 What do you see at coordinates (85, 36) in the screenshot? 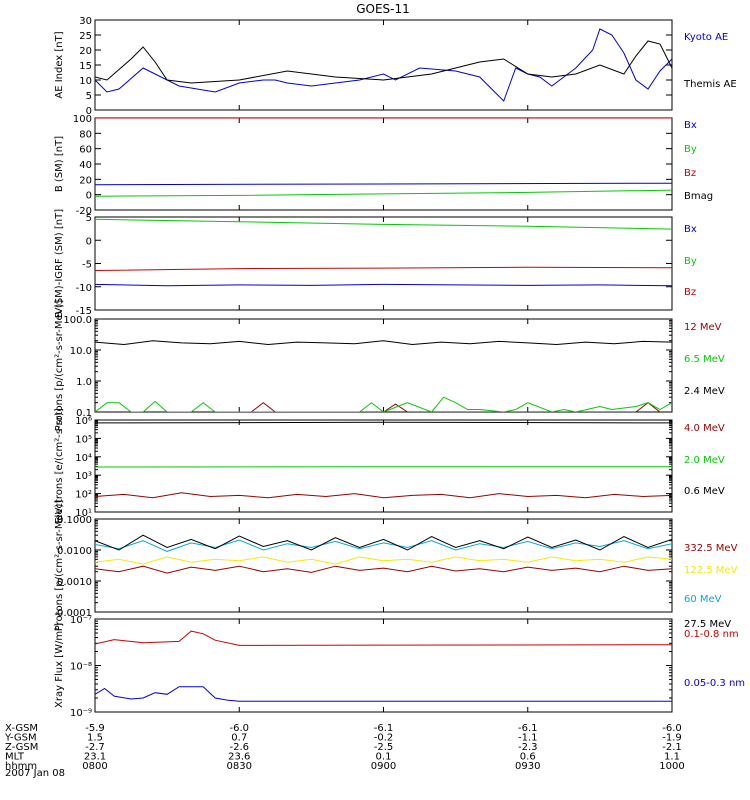
I see `y-tick-label: 25` at bounding box center [85, 36].